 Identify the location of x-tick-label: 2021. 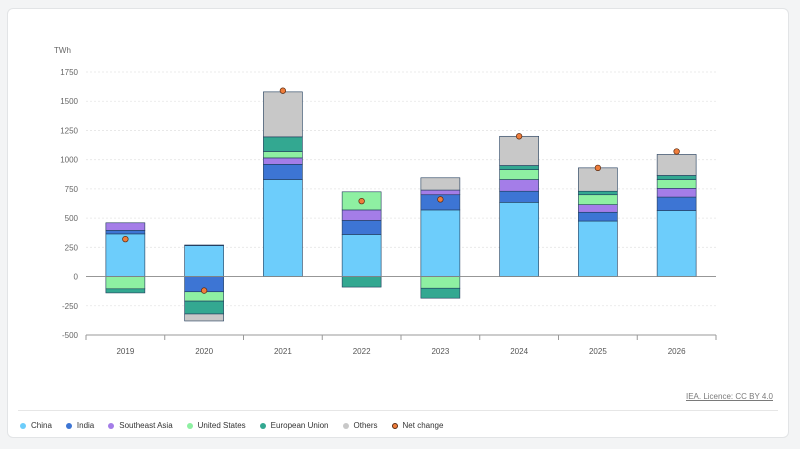
(283, 351).